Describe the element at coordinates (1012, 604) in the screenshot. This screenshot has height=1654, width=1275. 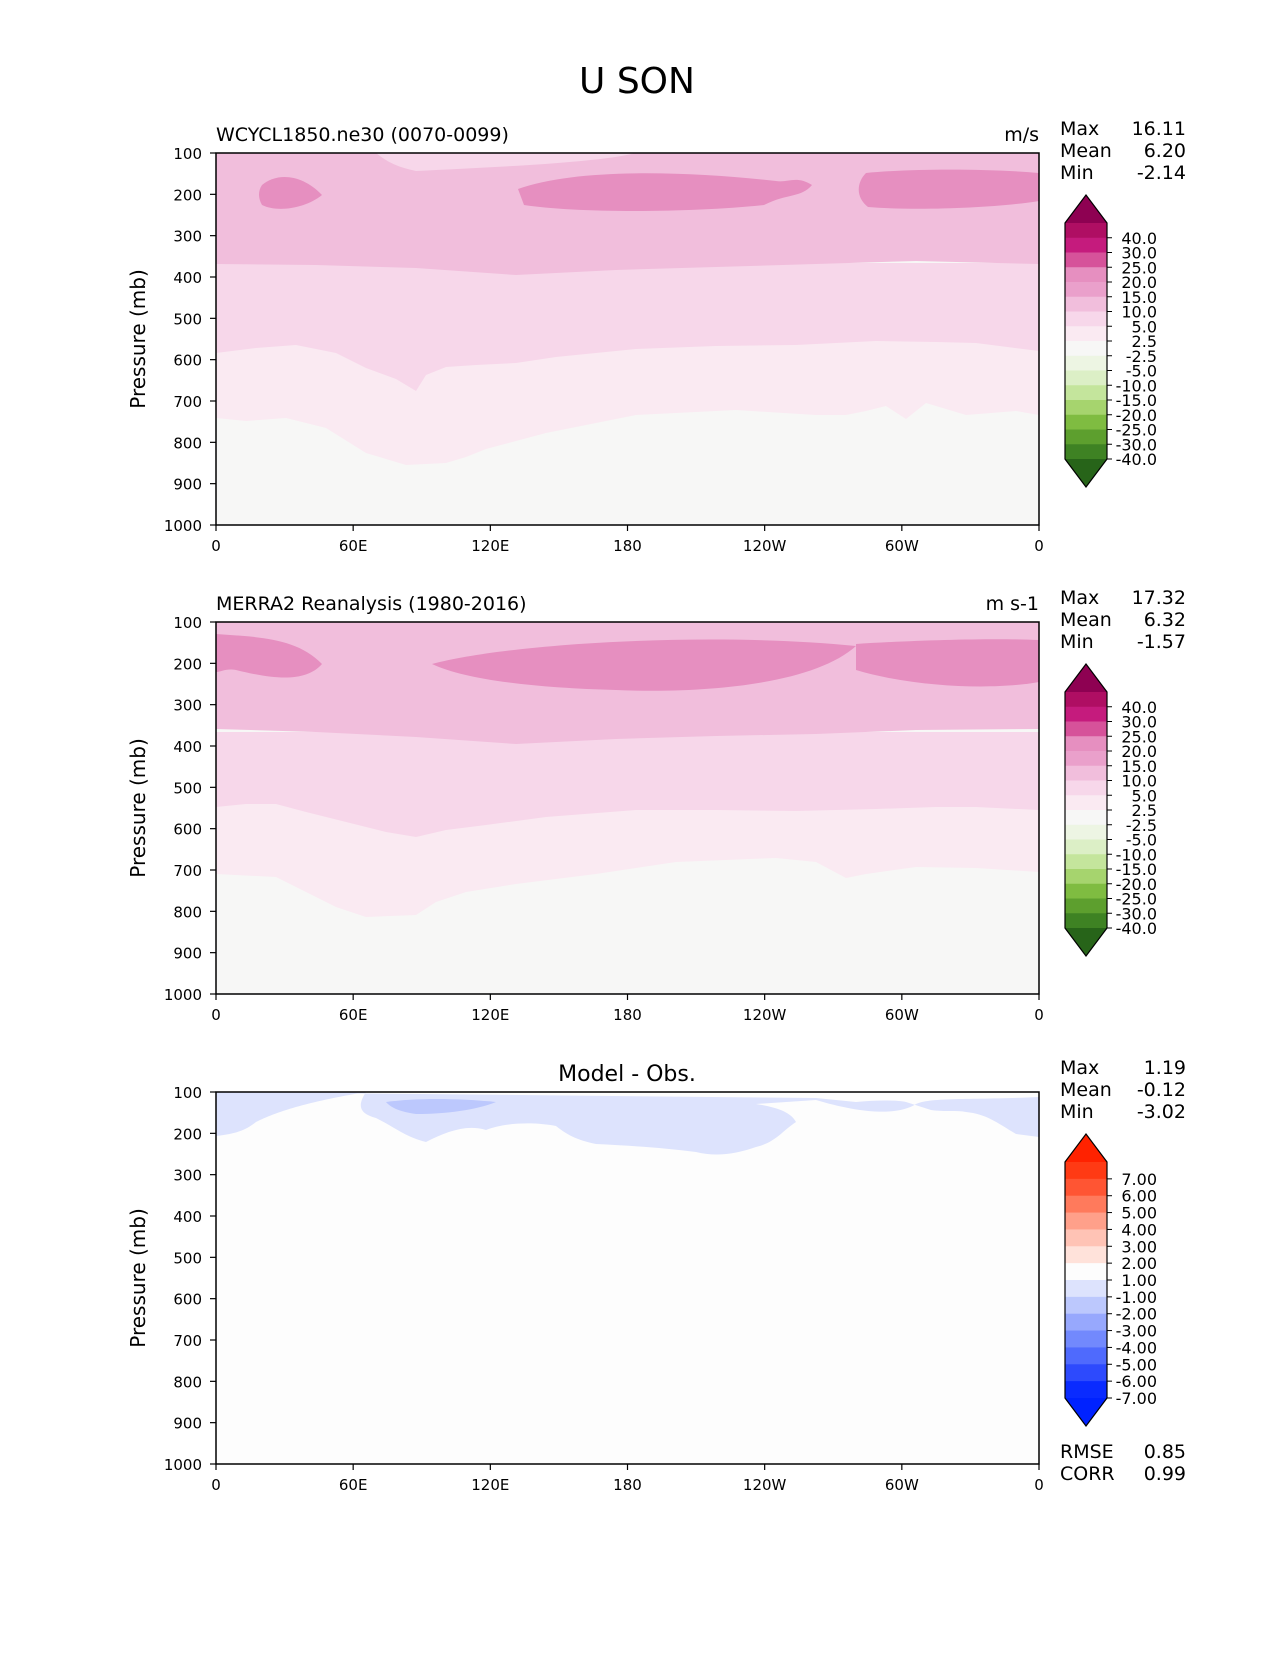
I see `panel-reference-units: m s-1` at that location.